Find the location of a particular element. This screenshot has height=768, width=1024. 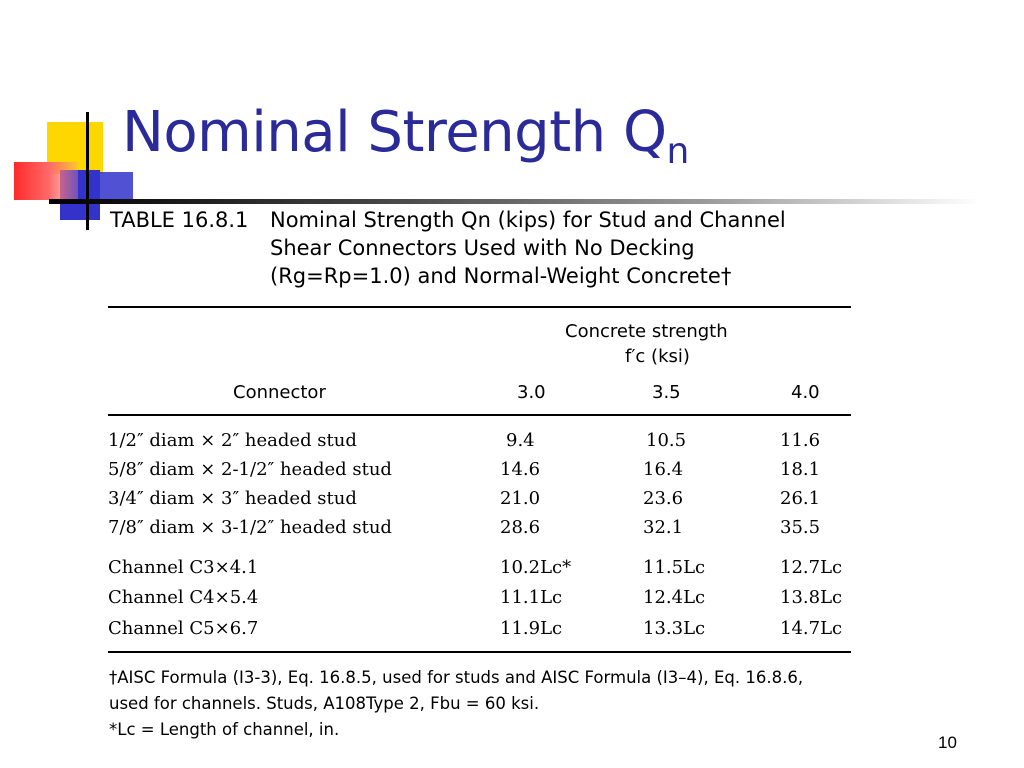

cell-value: 18.1 is located at coordinates (800, 469).